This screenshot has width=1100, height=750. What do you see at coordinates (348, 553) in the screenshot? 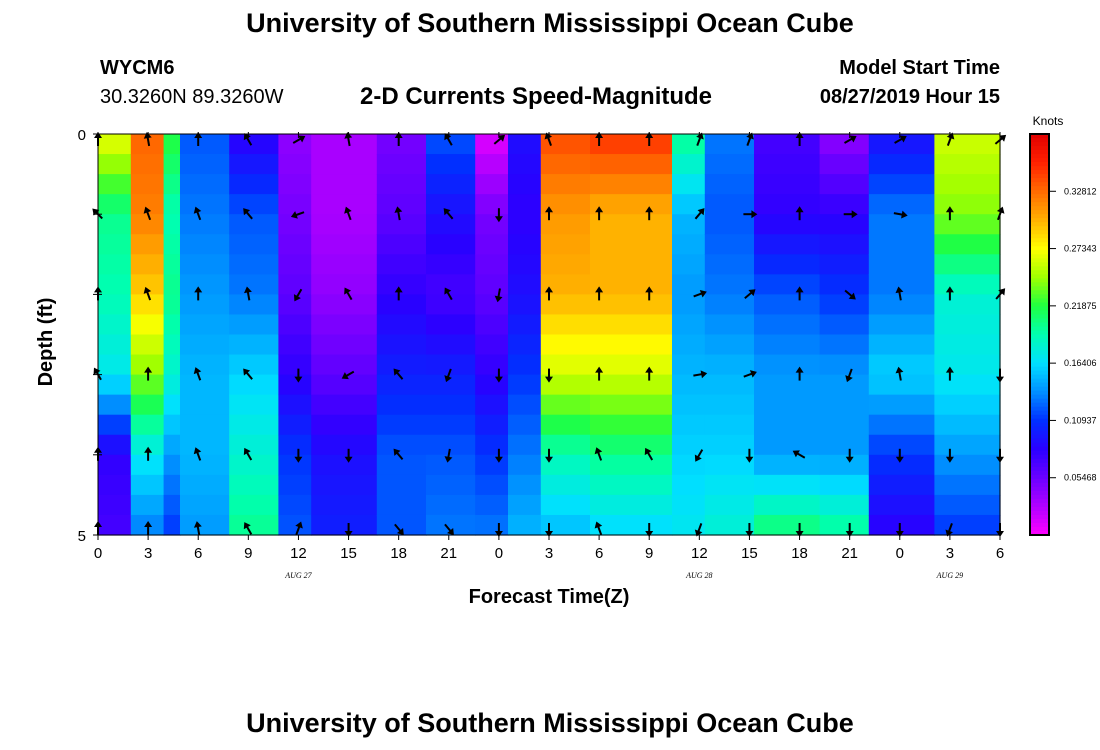
I see `x-tick-label-5: 15` at bounding box center [348, 553].